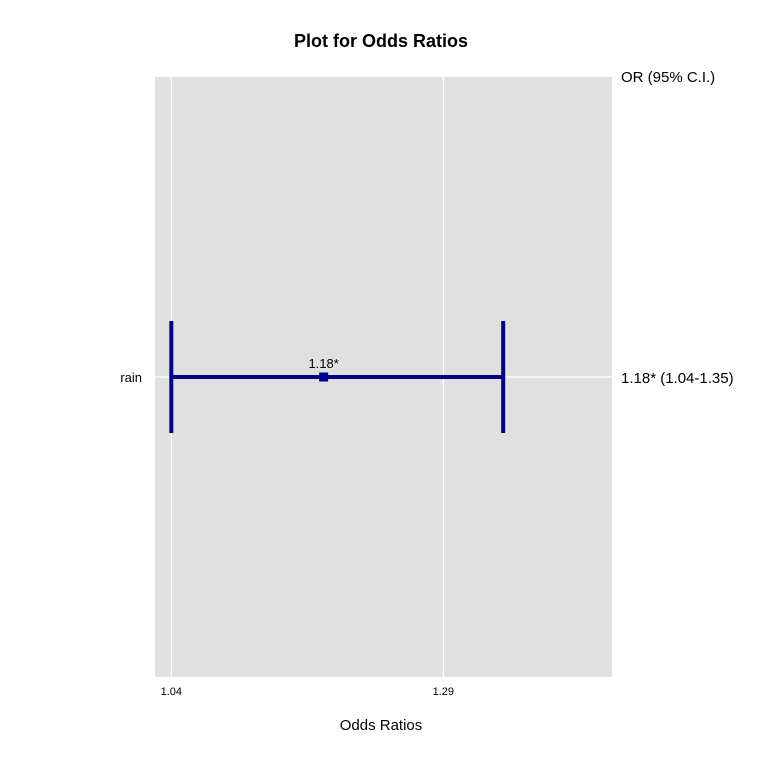  I want to click on point-label: 1.18*, so click(323, 363).